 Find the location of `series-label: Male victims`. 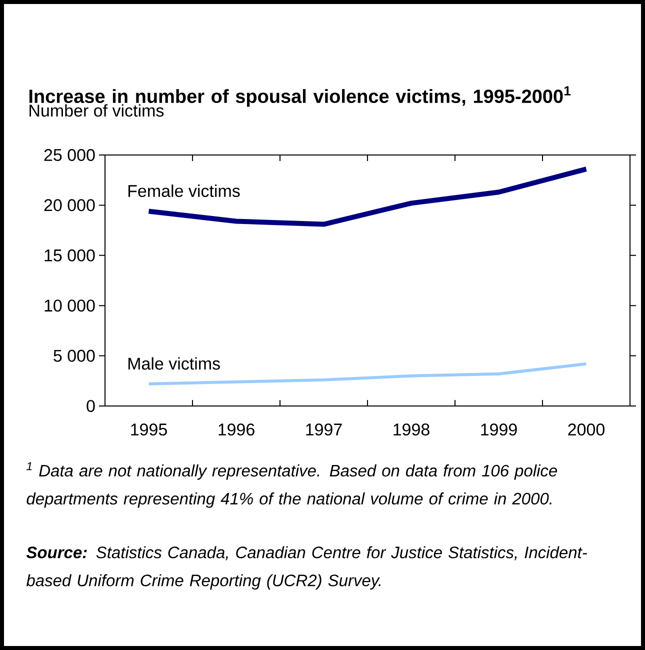

series-label: Male victims is located at coordinates (174, 363).